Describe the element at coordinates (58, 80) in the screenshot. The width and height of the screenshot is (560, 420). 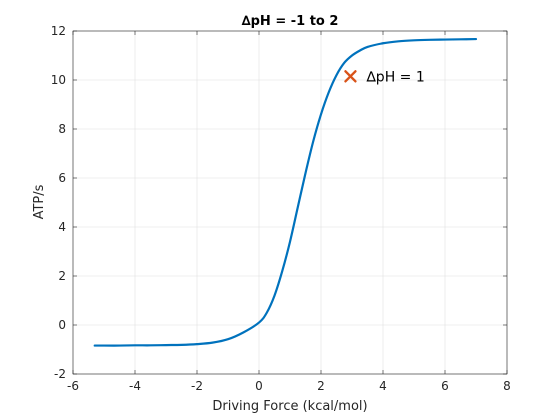
I see `y-tick-label: 10` at that location.